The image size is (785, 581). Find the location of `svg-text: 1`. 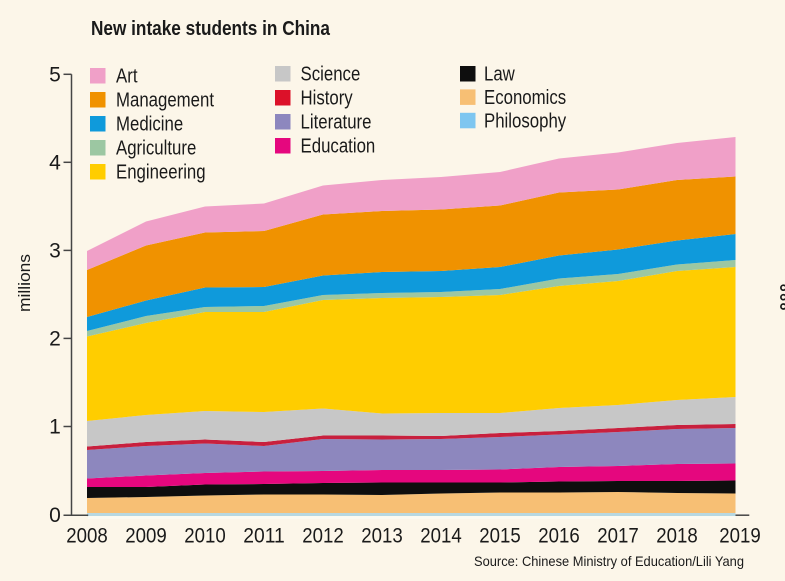

svg-text: 1 is located at coordinates (55, 427).